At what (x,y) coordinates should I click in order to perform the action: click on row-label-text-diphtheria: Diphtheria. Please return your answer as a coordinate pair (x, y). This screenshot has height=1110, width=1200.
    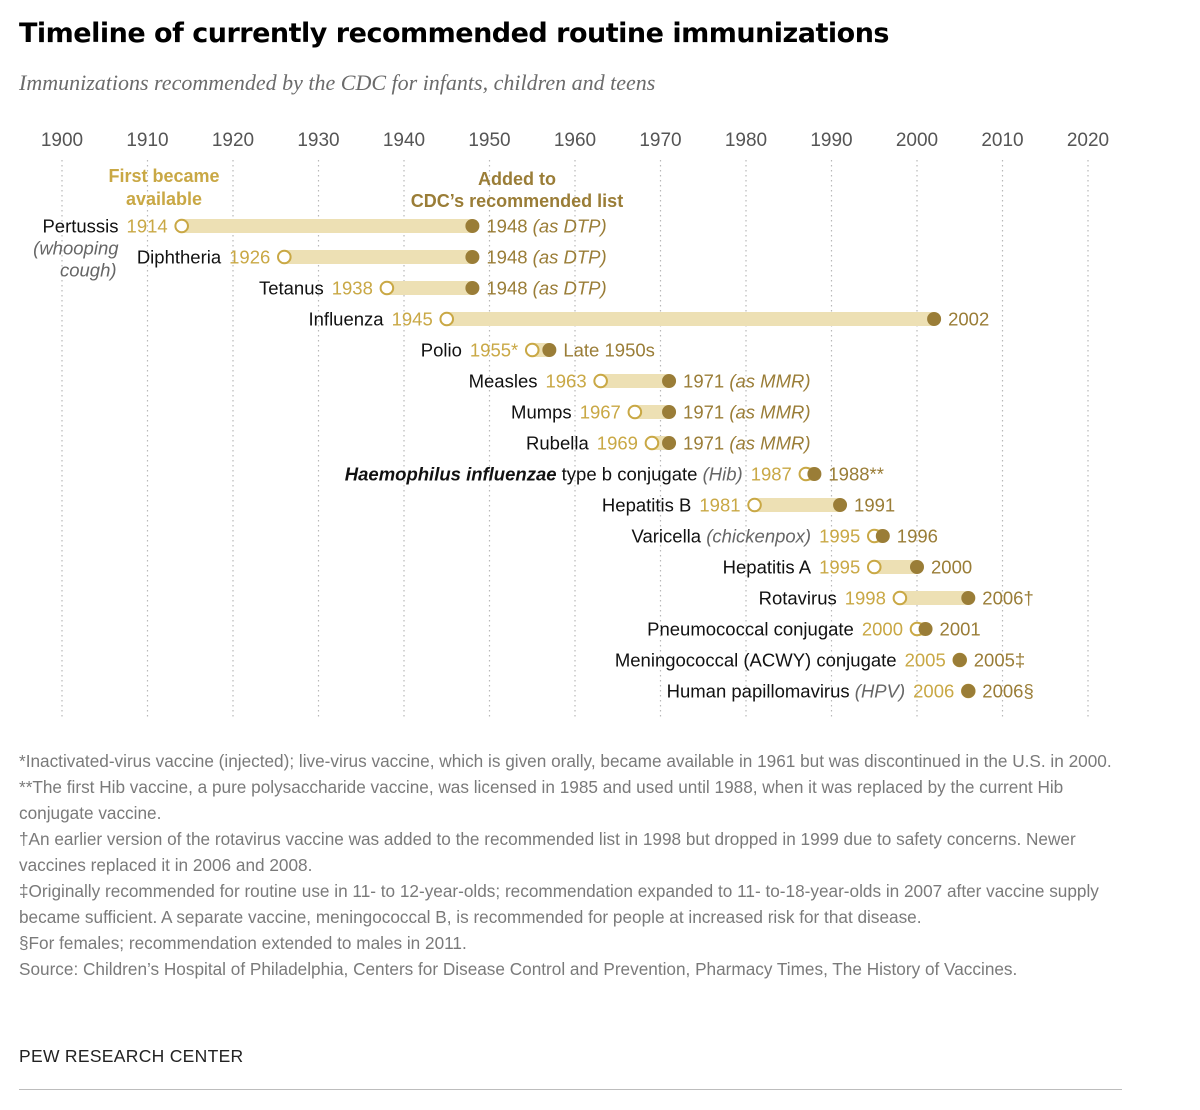
    Looking at the image, I should click on (179, 257).